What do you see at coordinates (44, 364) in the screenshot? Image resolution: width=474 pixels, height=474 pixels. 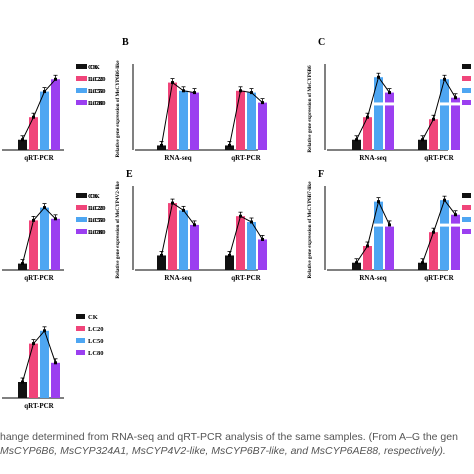 I see `panel-g-bar-qrt-pcr-lc50` at bounding box center [44, 364].